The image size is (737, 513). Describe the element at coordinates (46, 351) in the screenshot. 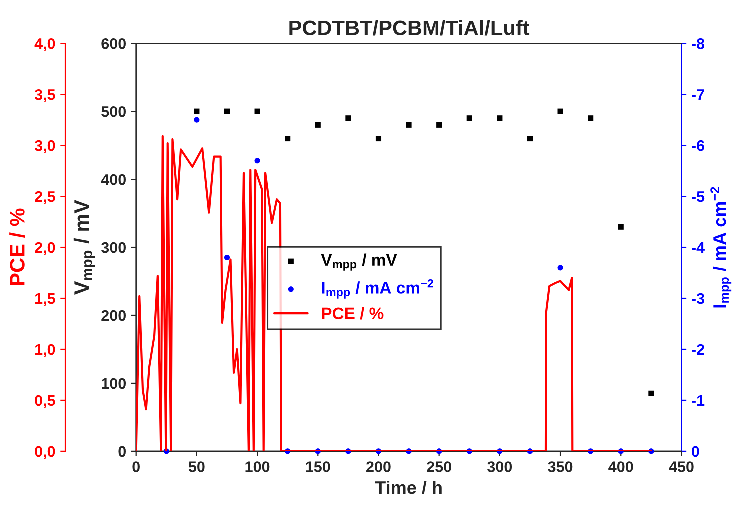

I see `y3-tick-label: 1,0` at that location.